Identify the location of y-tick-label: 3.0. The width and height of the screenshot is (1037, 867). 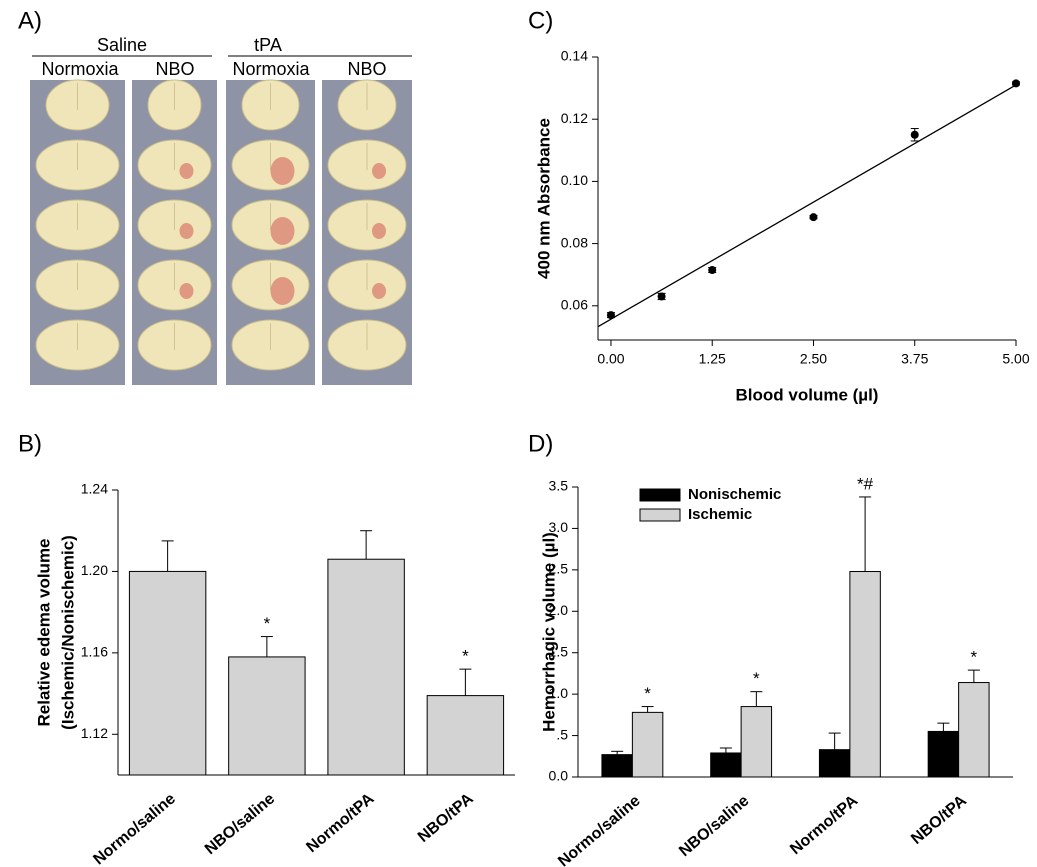
(559, 527).